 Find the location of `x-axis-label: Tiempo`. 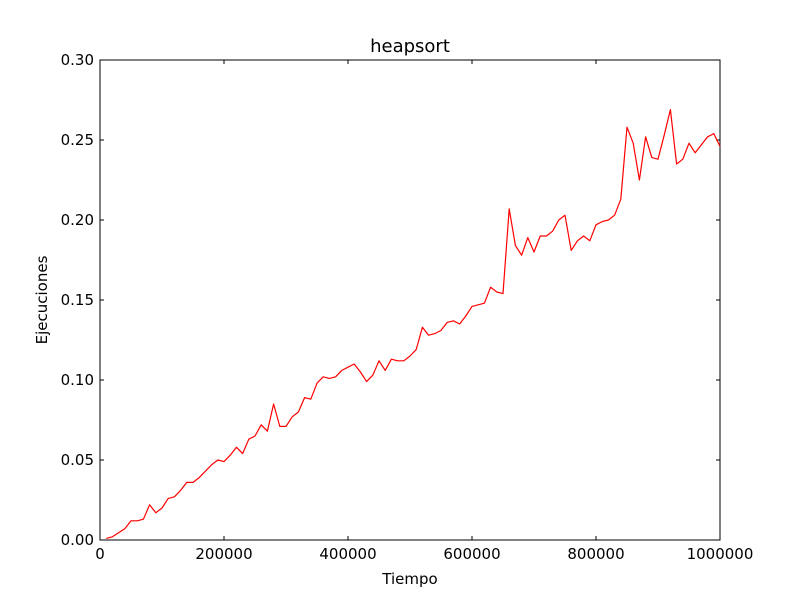

x-axis-label: Tiempo is located at coordinates (409, 579).